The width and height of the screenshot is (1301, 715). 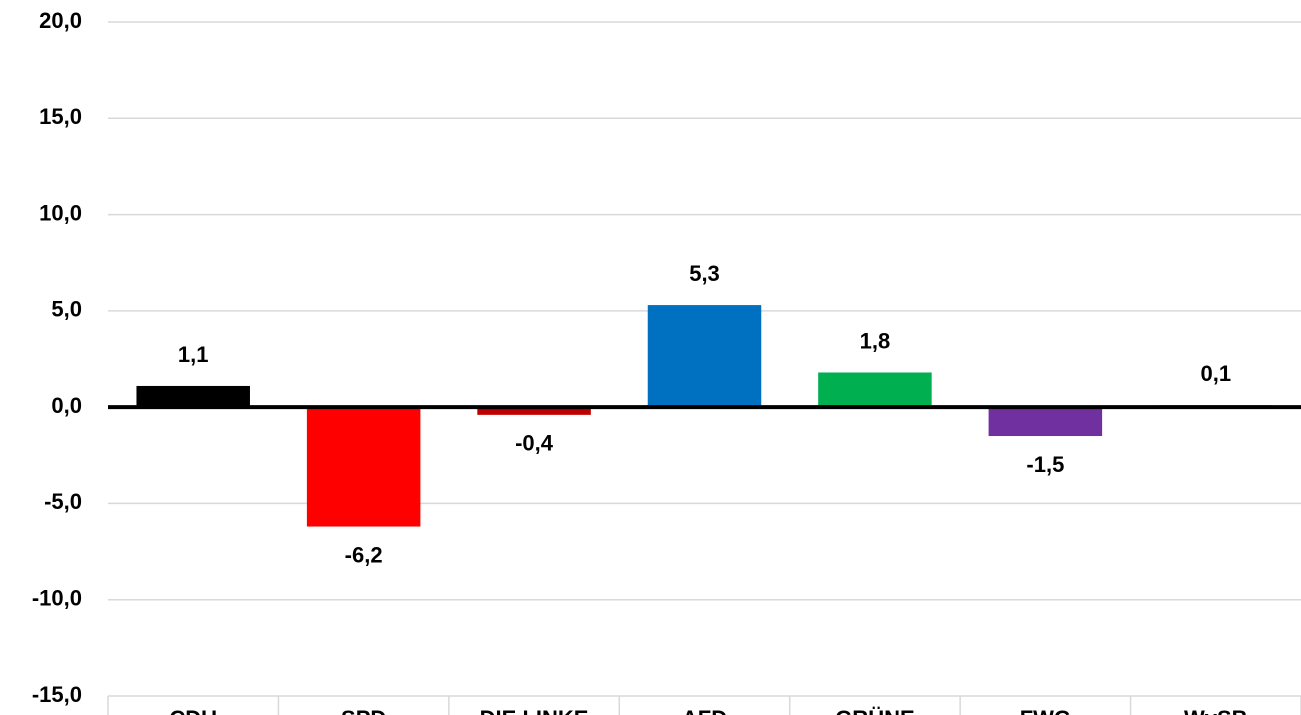 I want to click on x-tick-label: WvSB, so click(x=1216, y=710).